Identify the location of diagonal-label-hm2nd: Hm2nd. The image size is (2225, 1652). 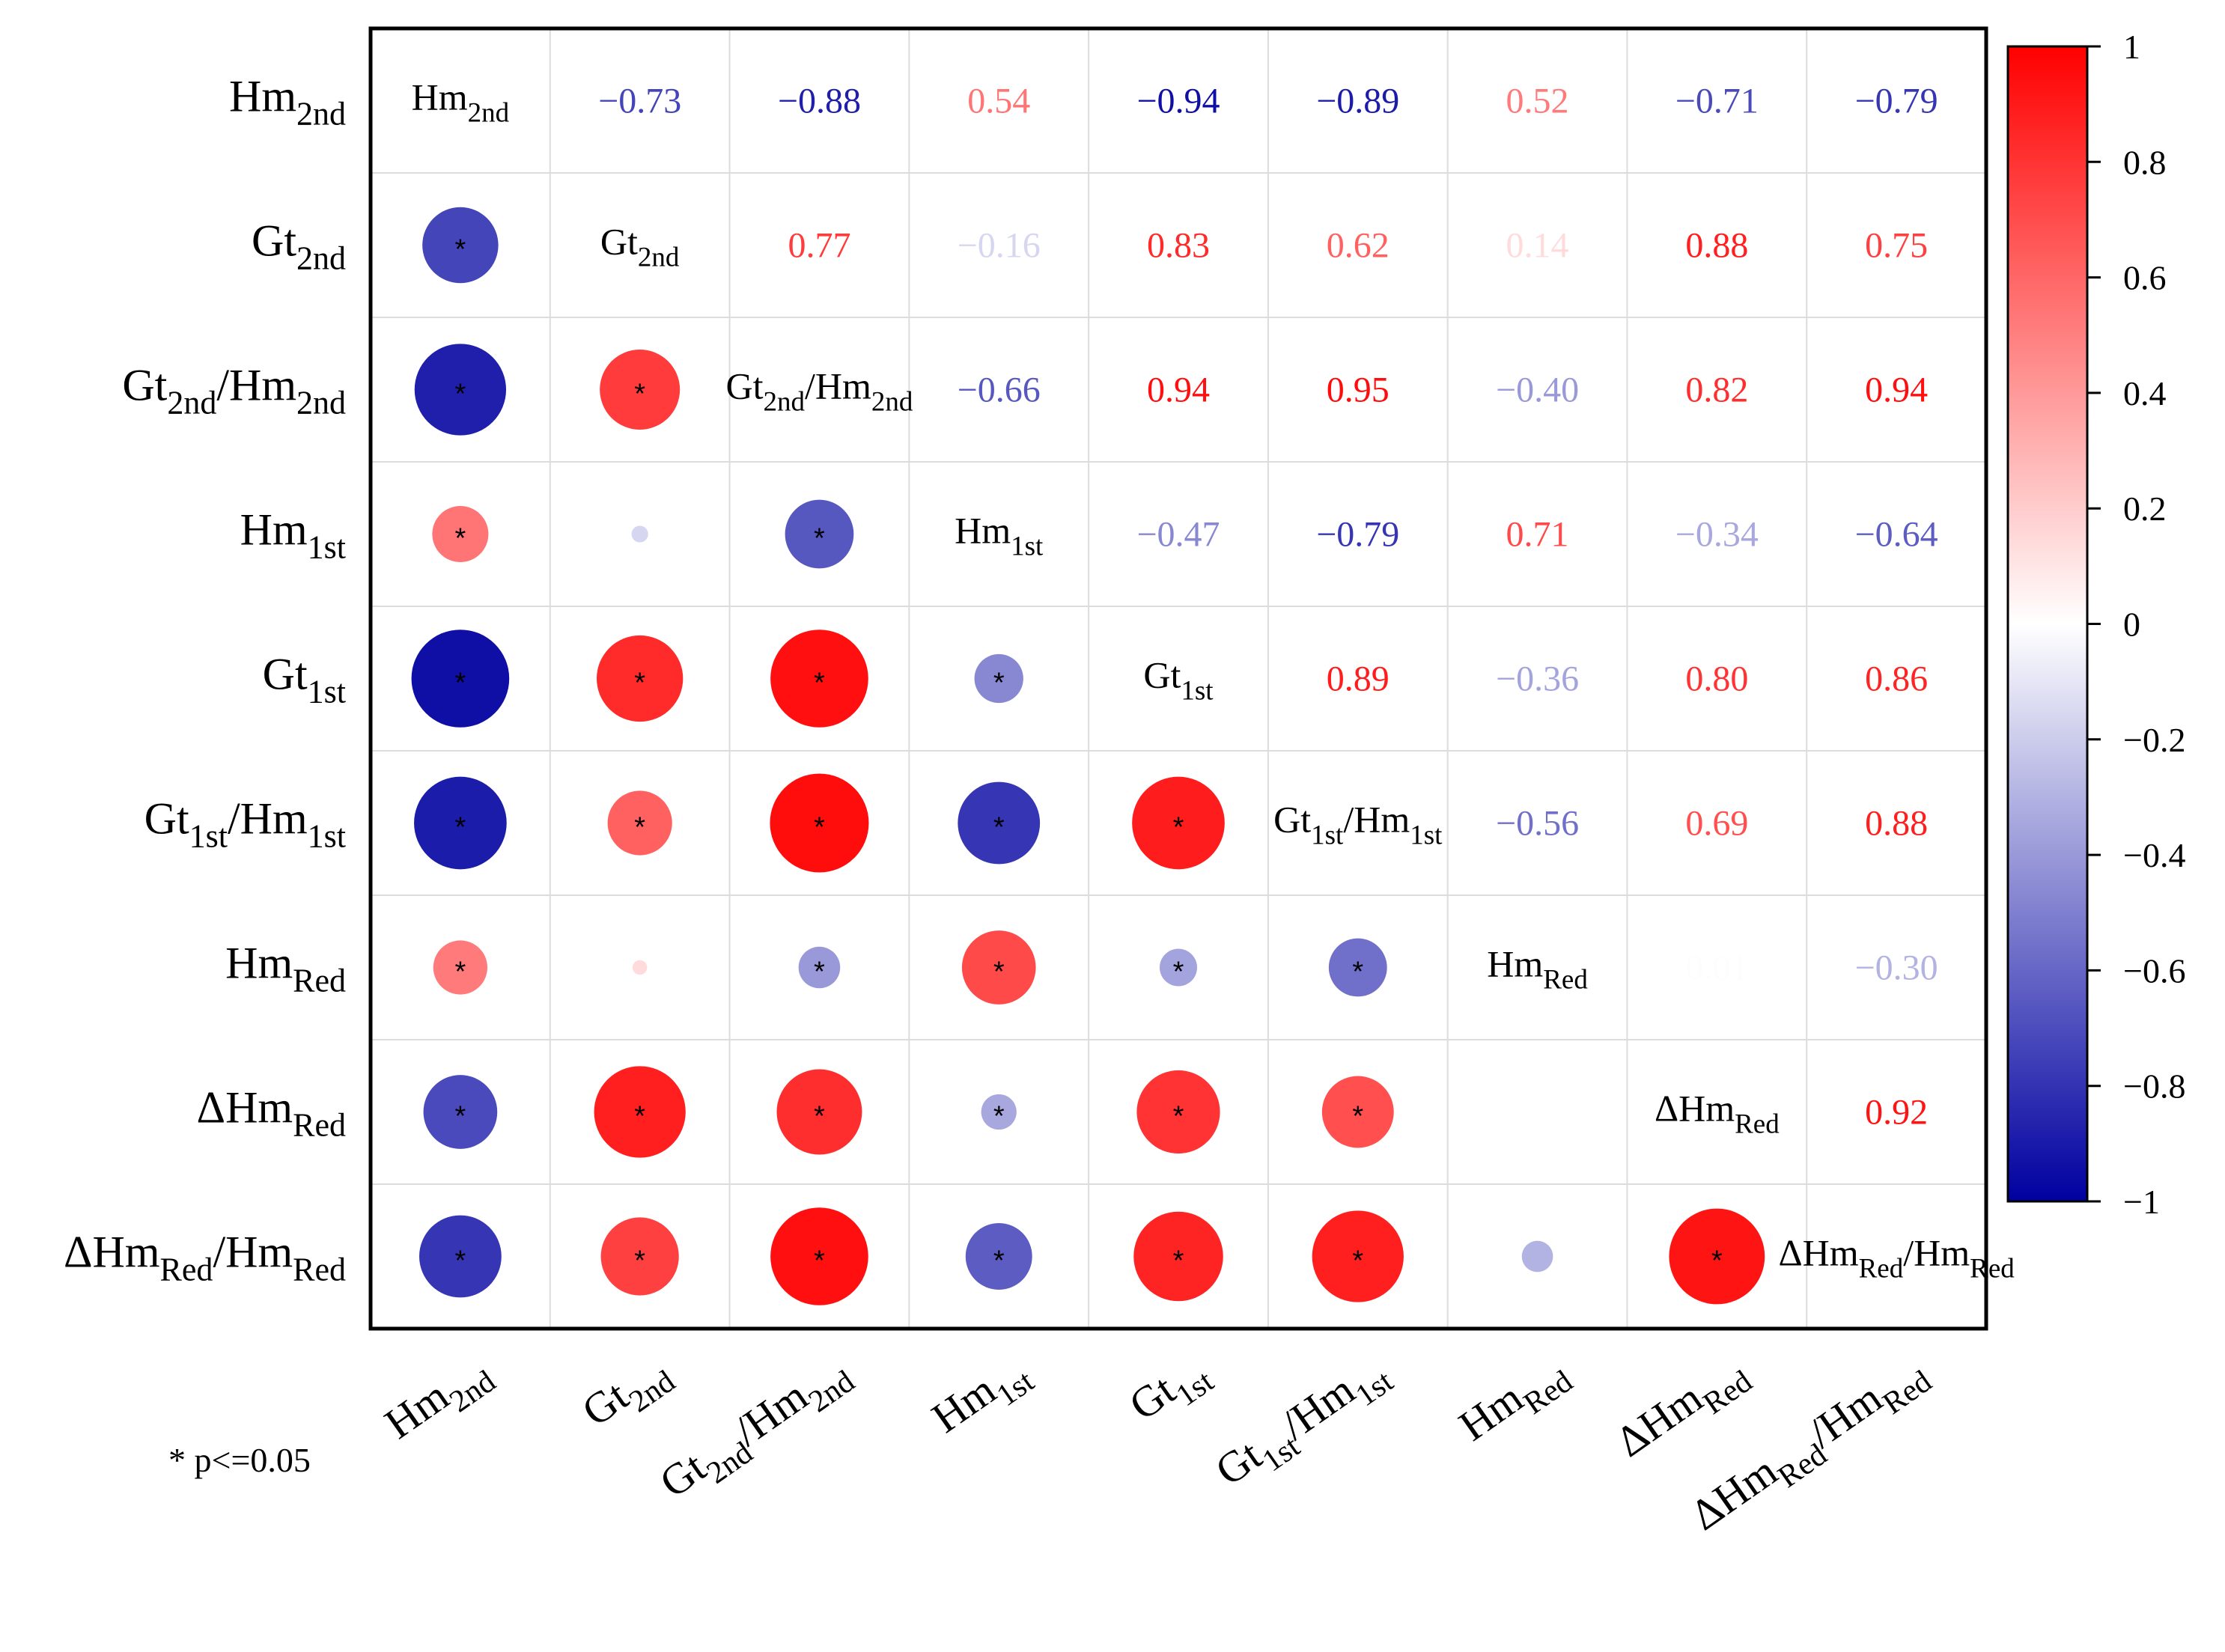
(461, 102).